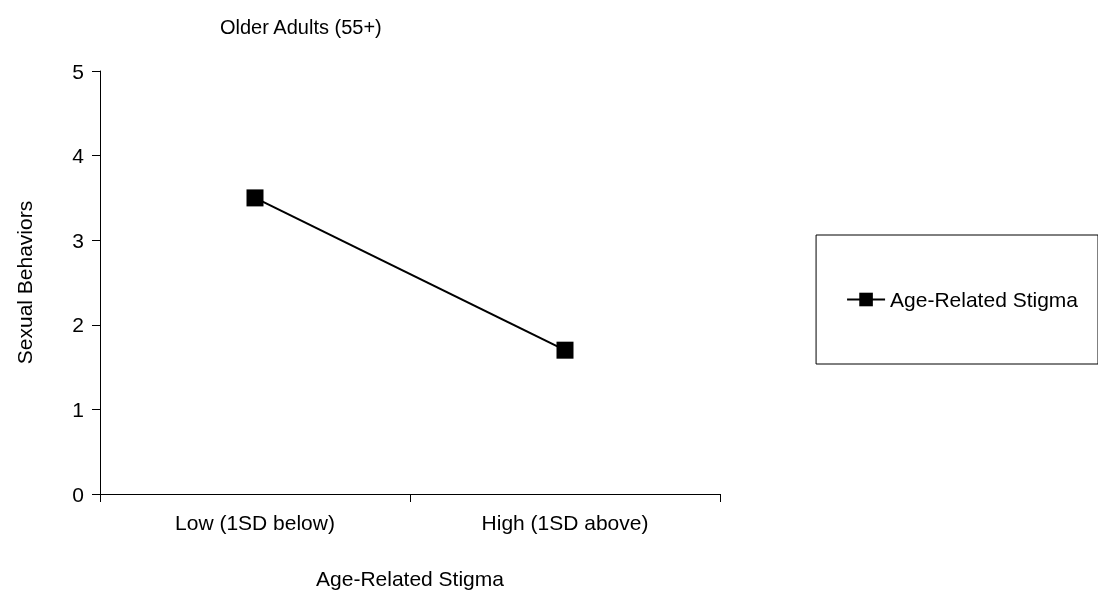  Describe the element at coordinates (78, 409) in the screenshot. I see `y-tick-label: 1` at that location.